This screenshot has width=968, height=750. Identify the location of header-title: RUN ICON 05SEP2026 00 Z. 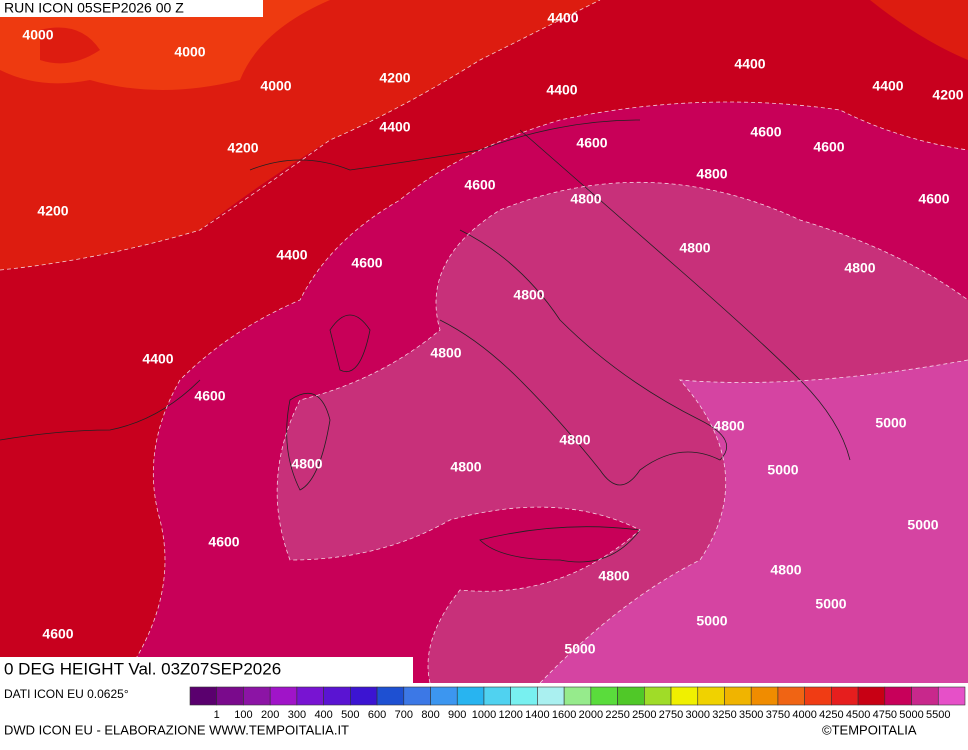
(94, 8).